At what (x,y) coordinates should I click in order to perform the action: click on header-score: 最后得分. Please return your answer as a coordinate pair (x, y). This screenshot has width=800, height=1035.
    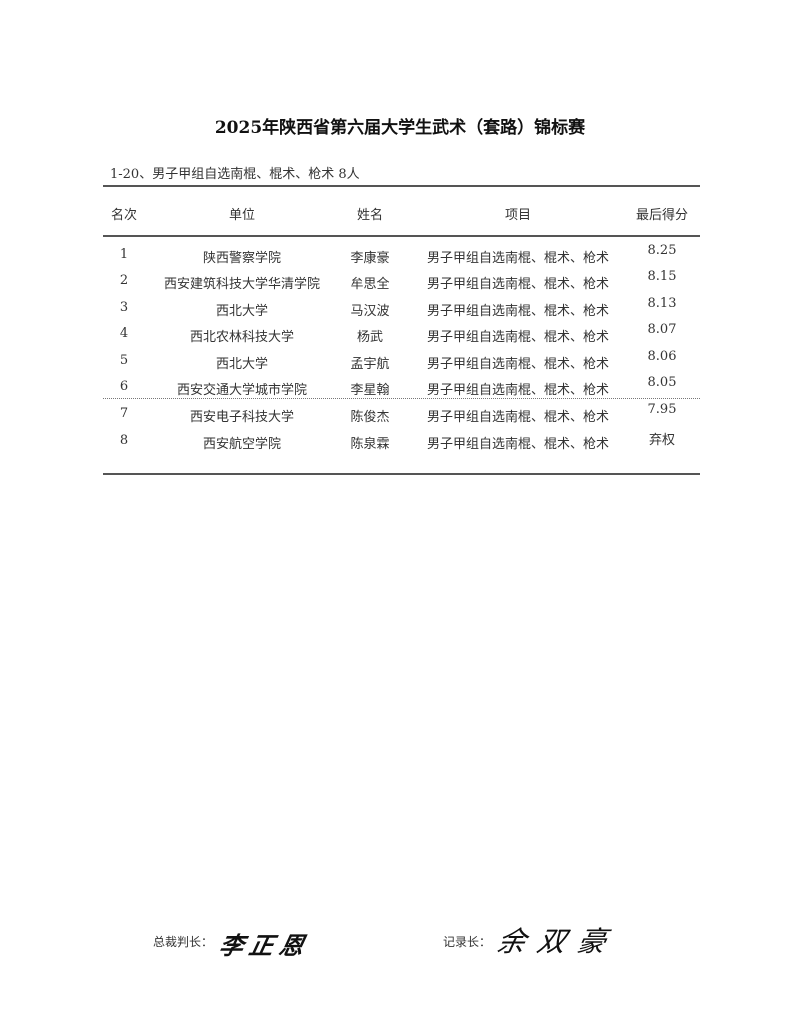
    Looking at the image, I should click on (661, 215).